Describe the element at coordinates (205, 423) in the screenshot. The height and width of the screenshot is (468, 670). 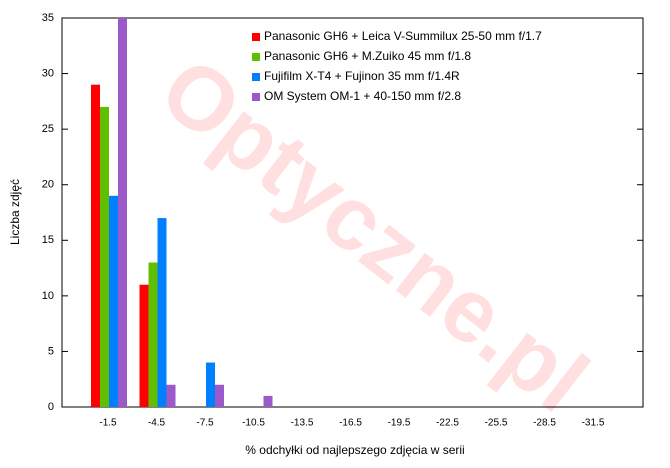
I see `x-tick-label: -7.5` at that location.